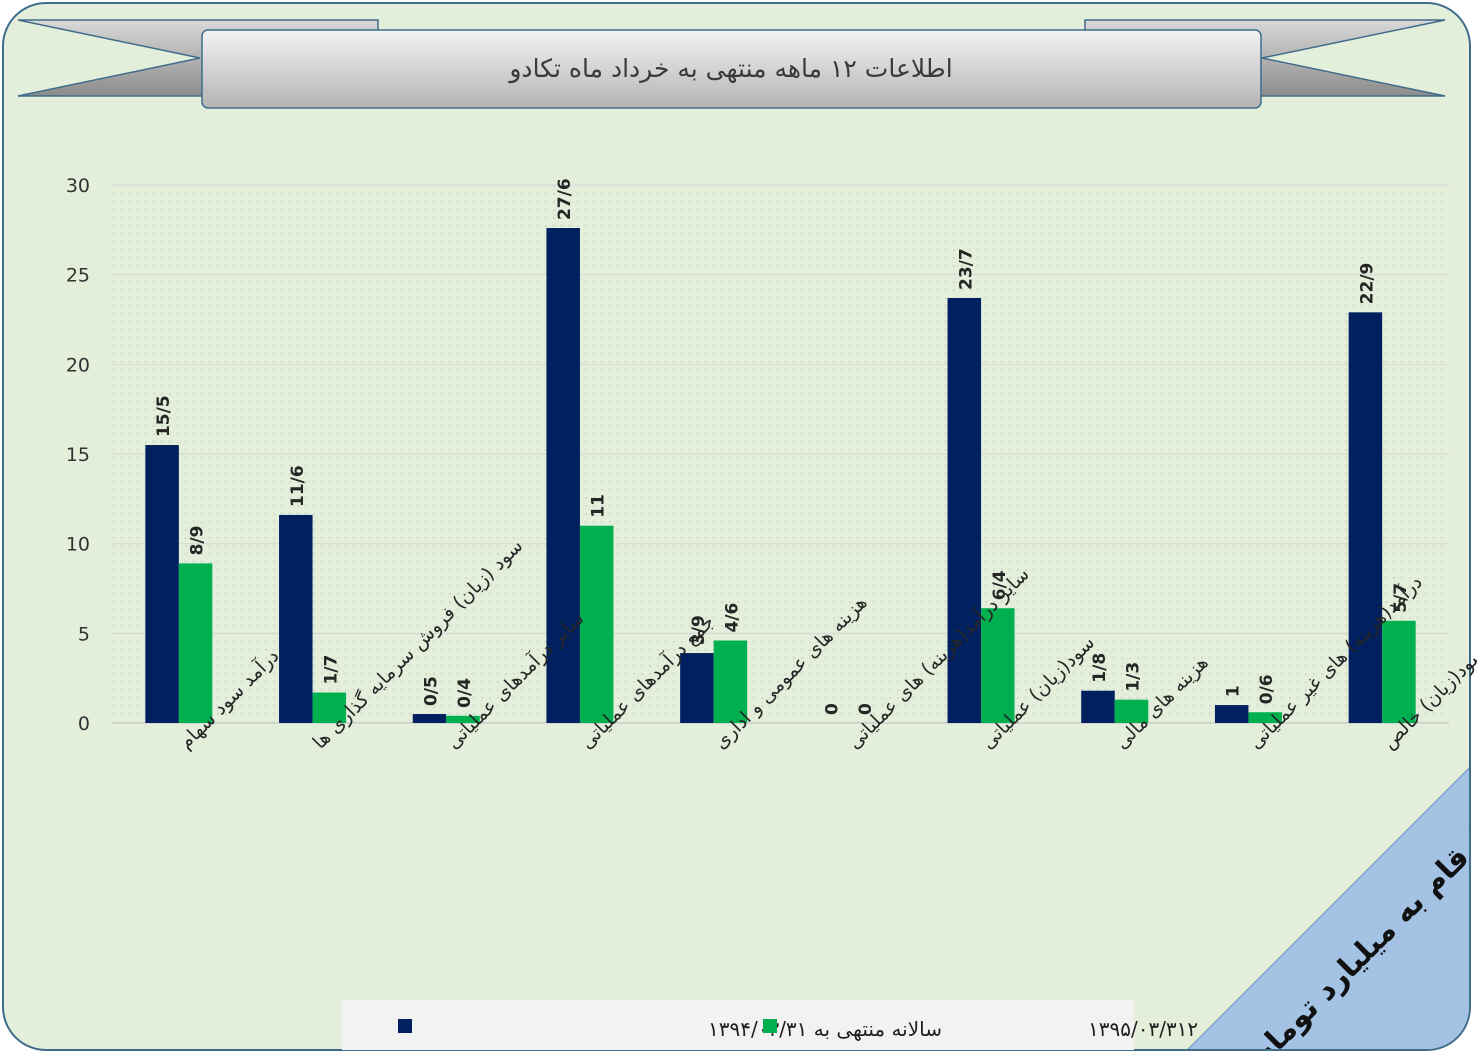  Describe the element at coordinates (1401, 598) in the screenshot. I see `data-label-fy1395: 5/7` at that location.